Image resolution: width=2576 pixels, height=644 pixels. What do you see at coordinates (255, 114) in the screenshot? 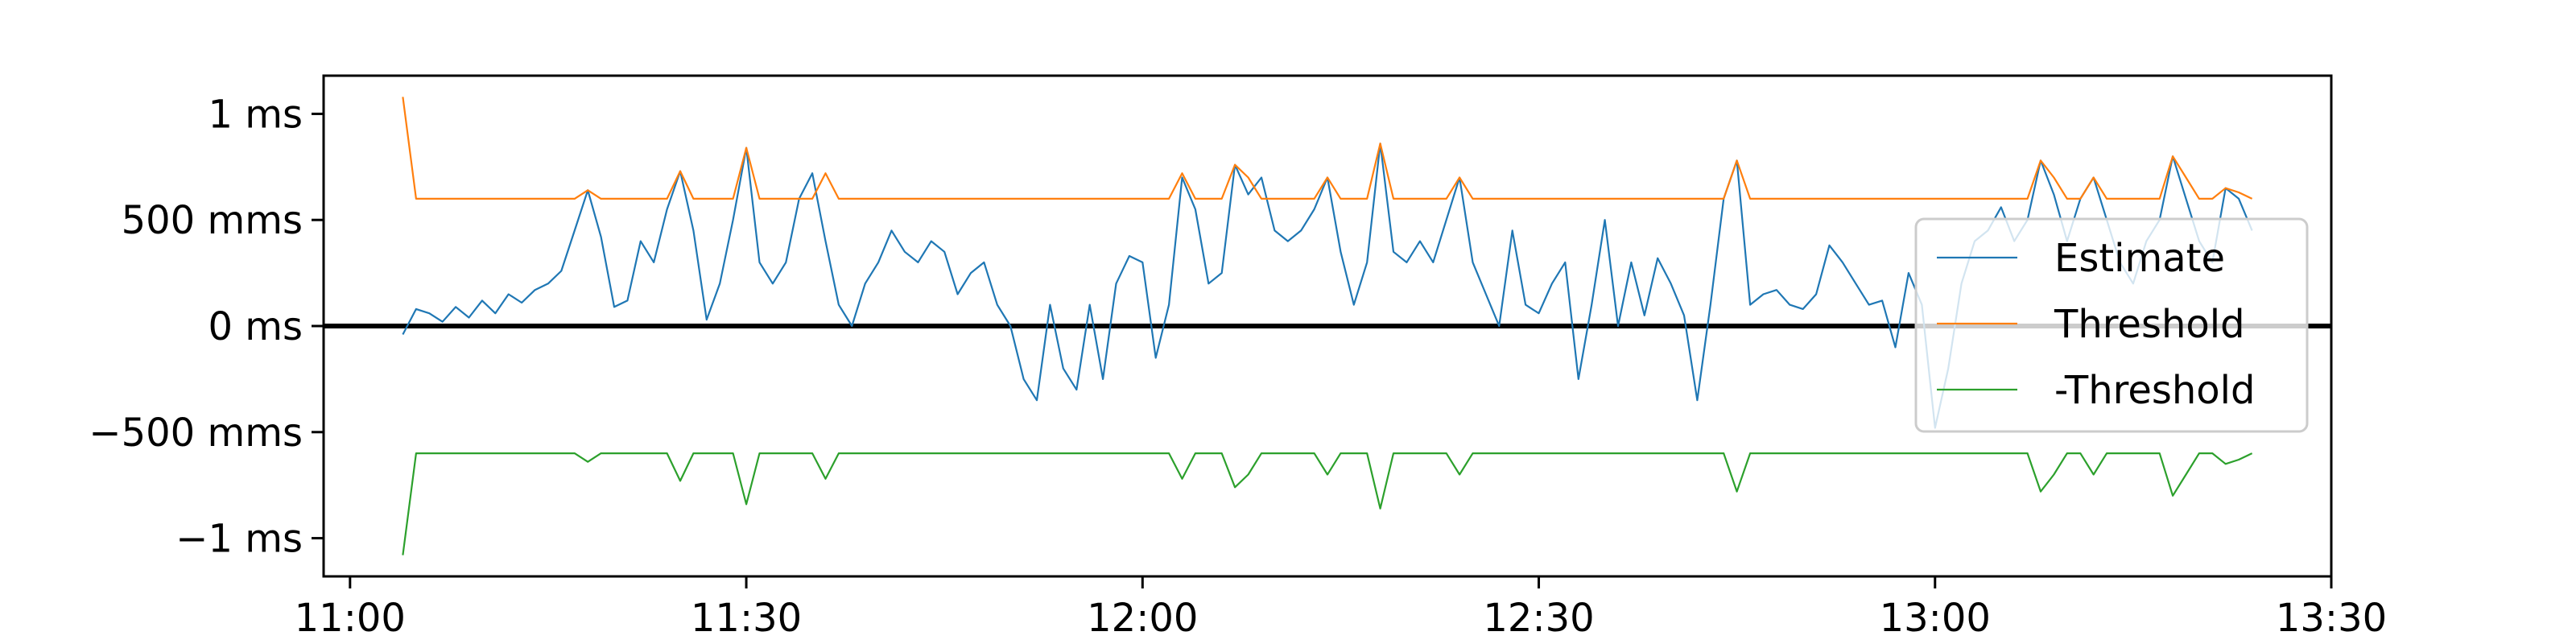
I see `y-tick-label: 1 ms` at bounding box center [255, 114].